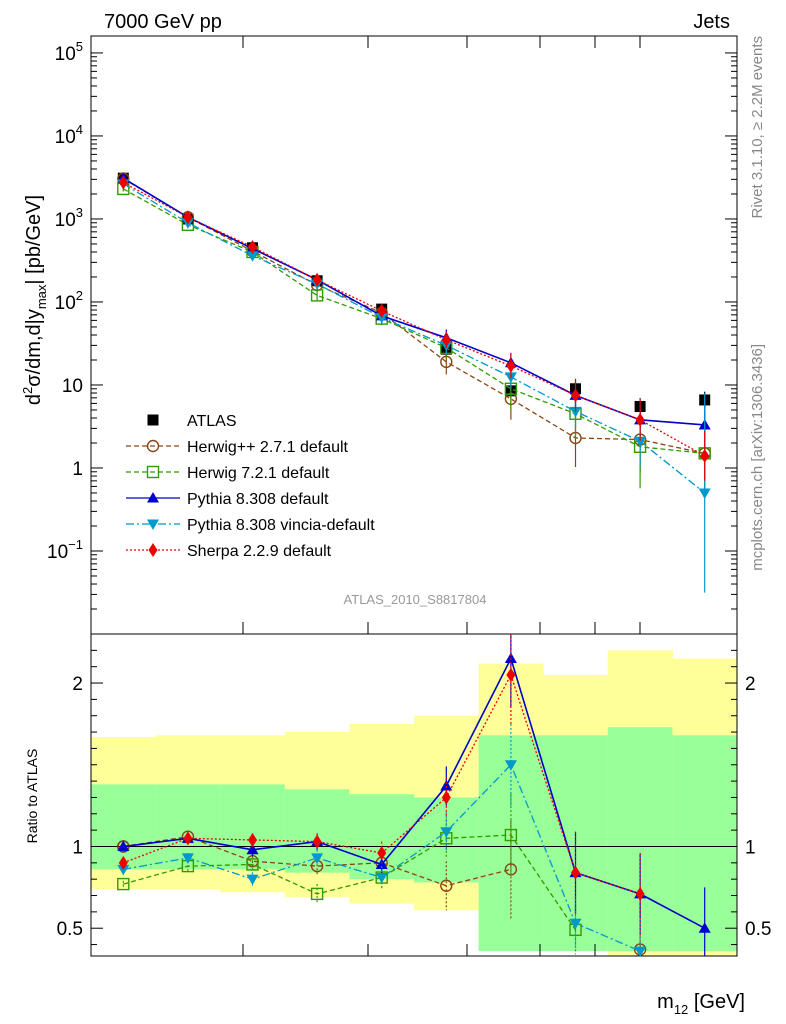  What do you see at coordinates (711, 22) in the screenshot?
I see `header-right: Jets` at bounding box center [711, 22].